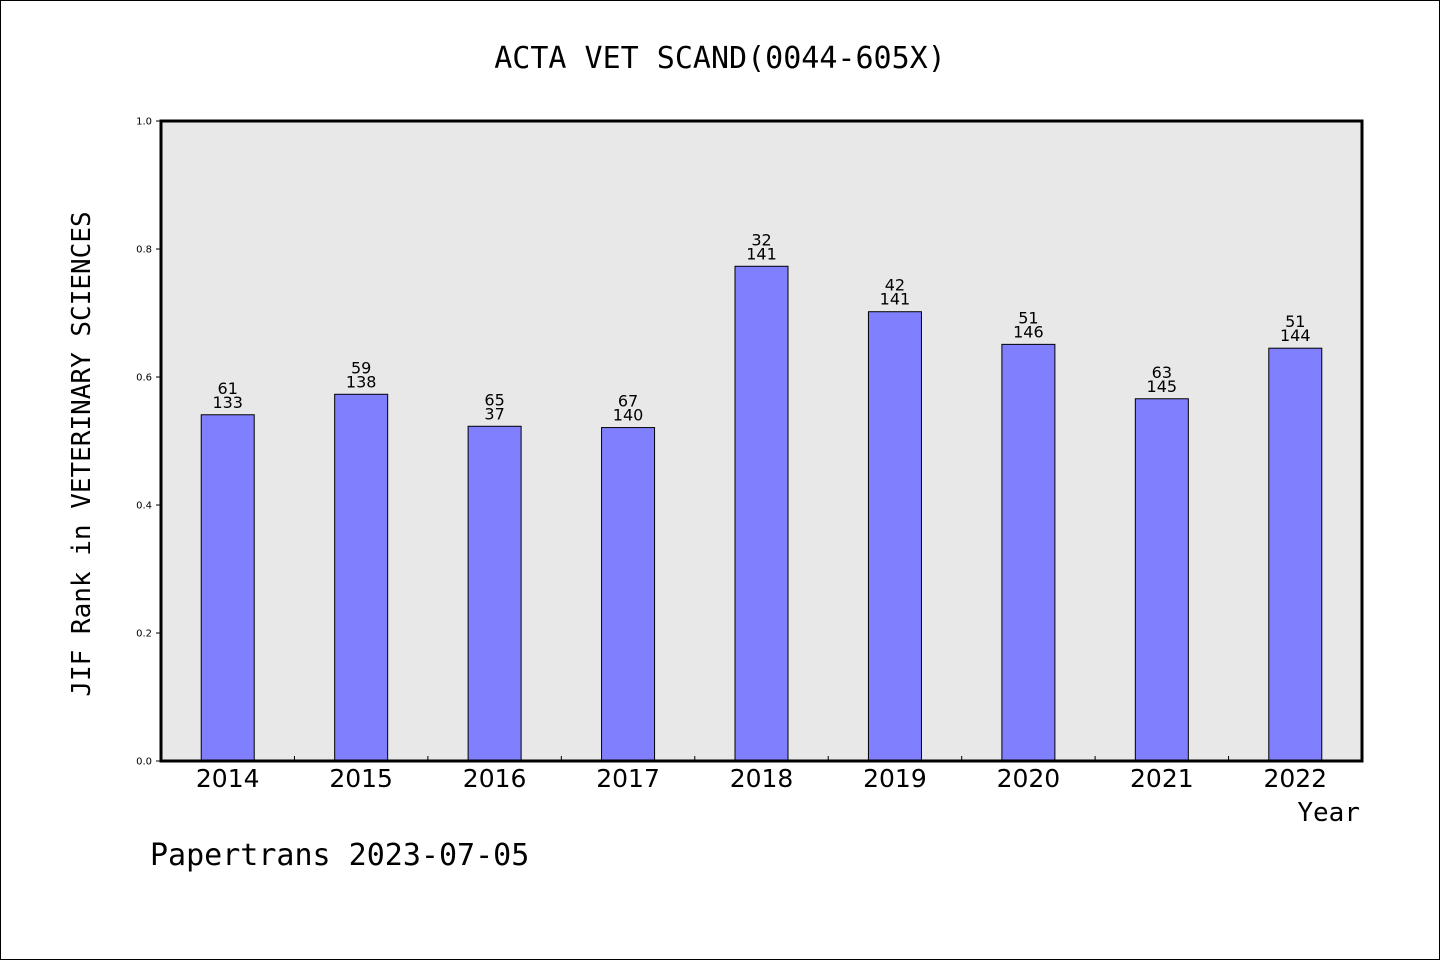 This screenshot has height=960, width=1440. I want to click on bar-total-label: 133, so click(227, 402).